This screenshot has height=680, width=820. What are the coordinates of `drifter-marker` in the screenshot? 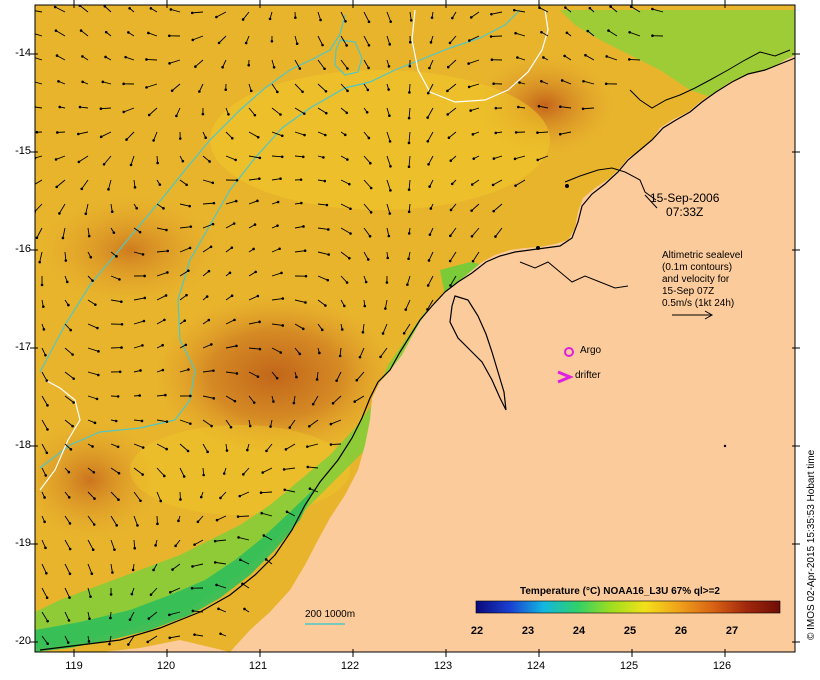 It's located at (565, 377).